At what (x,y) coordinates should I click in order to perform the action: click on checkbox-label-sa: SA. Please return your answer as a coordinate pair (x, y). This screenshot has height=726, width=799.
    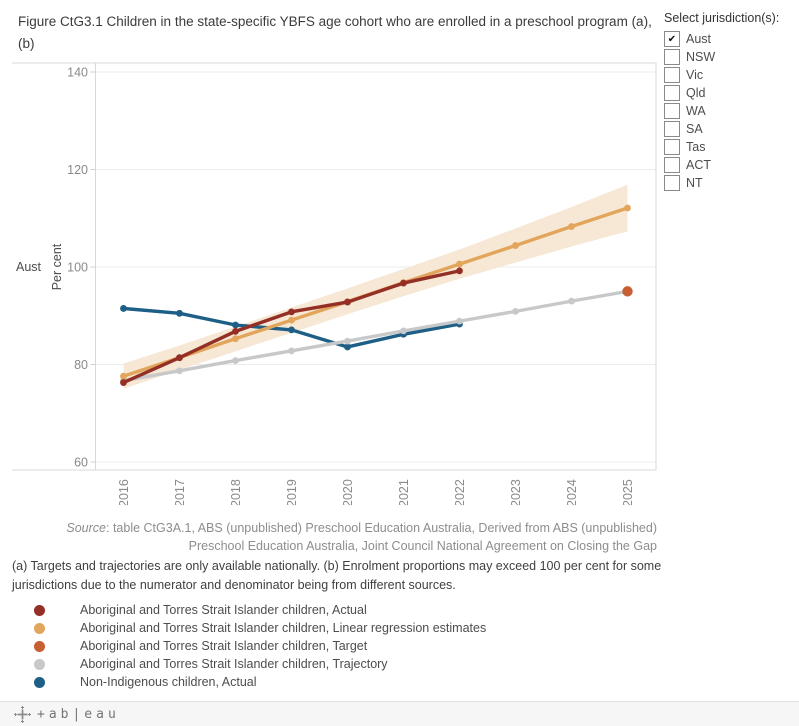
    Looking at the image, I should click on (694, 129).